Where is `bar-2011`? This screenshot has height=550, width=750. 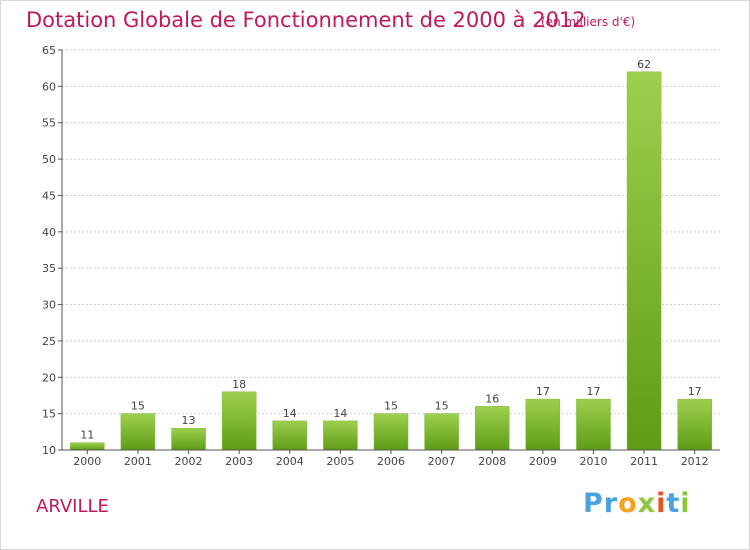
bar-2011 is located at coordinates (644, 261).